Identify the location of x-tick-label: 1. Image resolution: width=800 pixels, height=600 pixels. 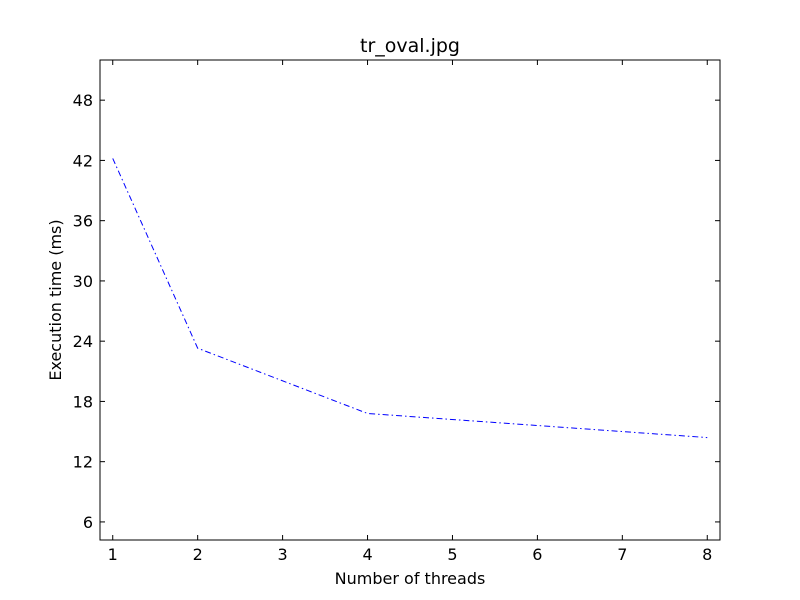
(113, 554).